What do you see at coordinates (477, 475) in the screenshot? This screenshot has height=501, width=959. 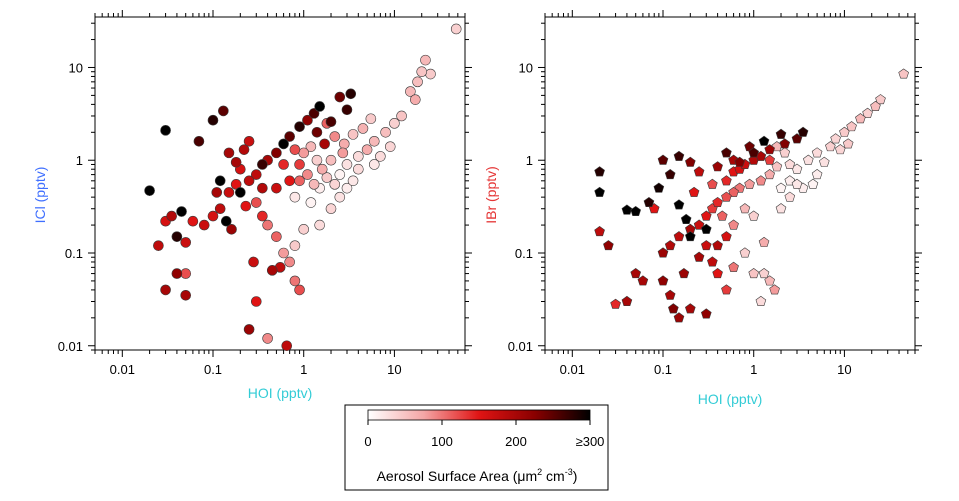 I see `colorbar-title: Aerosol Surface Area (μm2 cm-3)` at bounding box center [477, 475].